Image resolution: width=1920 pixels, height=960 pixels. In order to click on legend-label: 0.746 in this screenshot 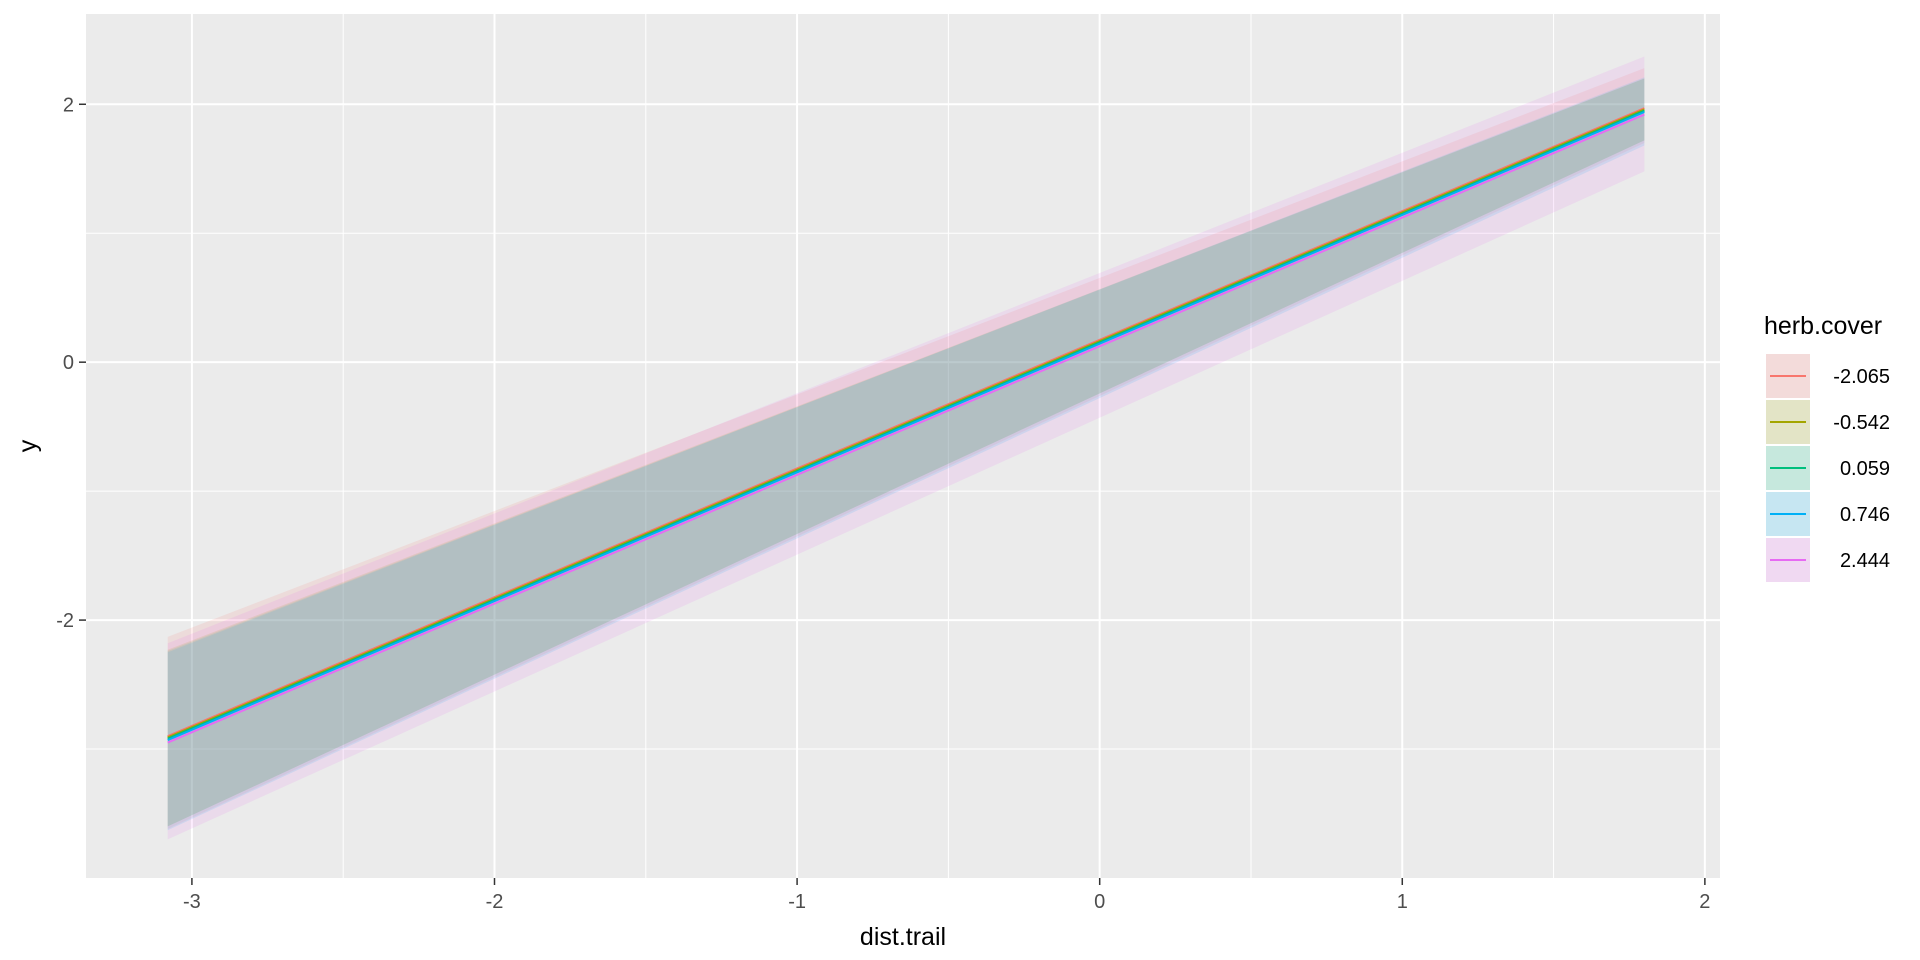, I will do `click(1865, 515)`.